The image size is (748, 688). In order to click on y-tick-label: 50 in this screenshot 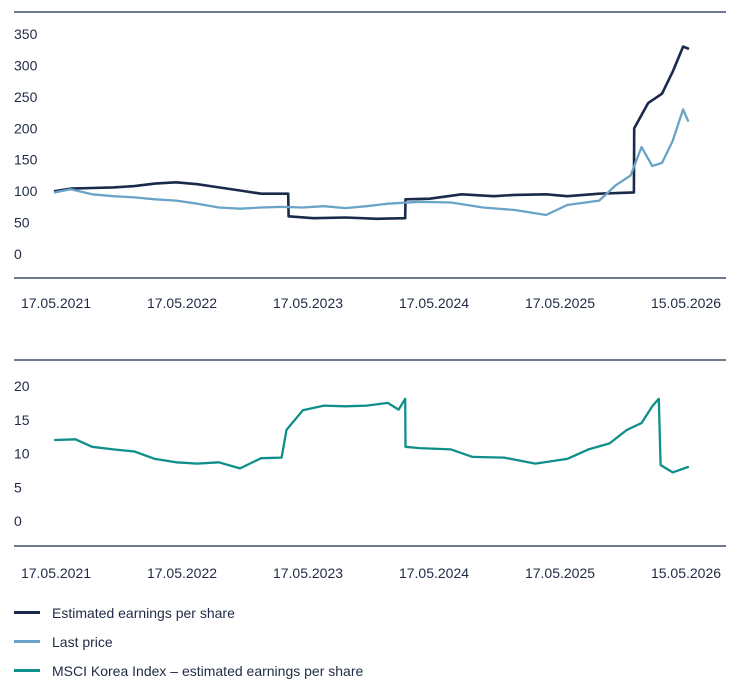, I will do `click(22, 223)`.